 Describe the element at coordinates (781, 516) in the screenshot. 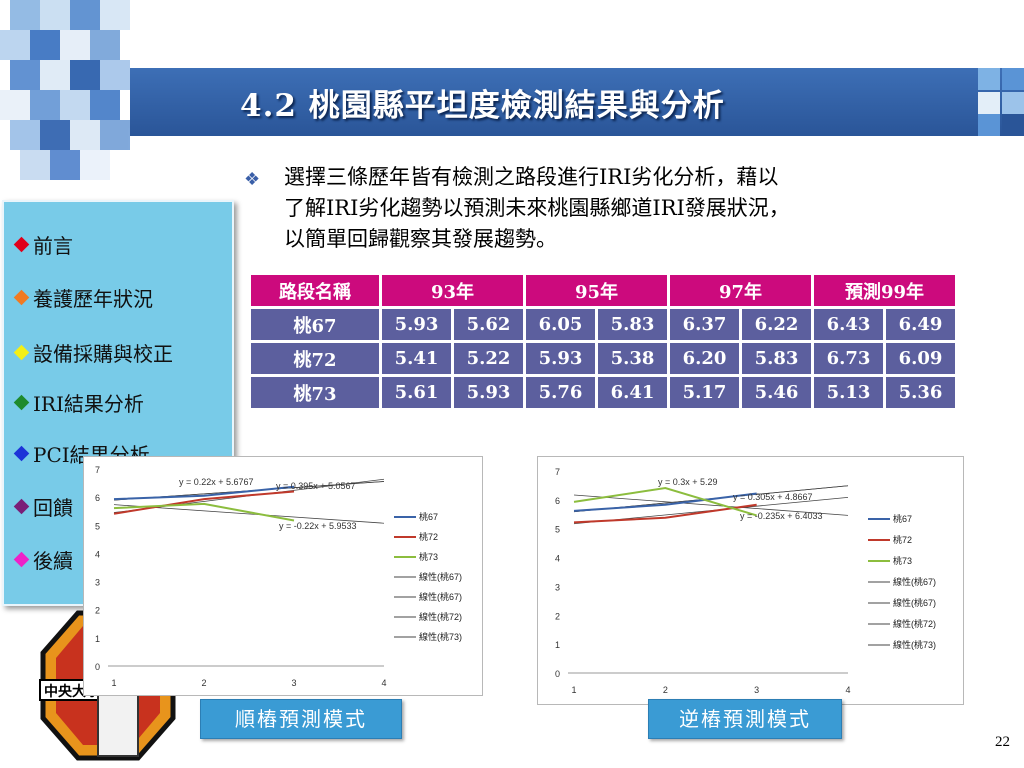

I see `trend-equation: y = -0.235x + 6.4033` at that location.